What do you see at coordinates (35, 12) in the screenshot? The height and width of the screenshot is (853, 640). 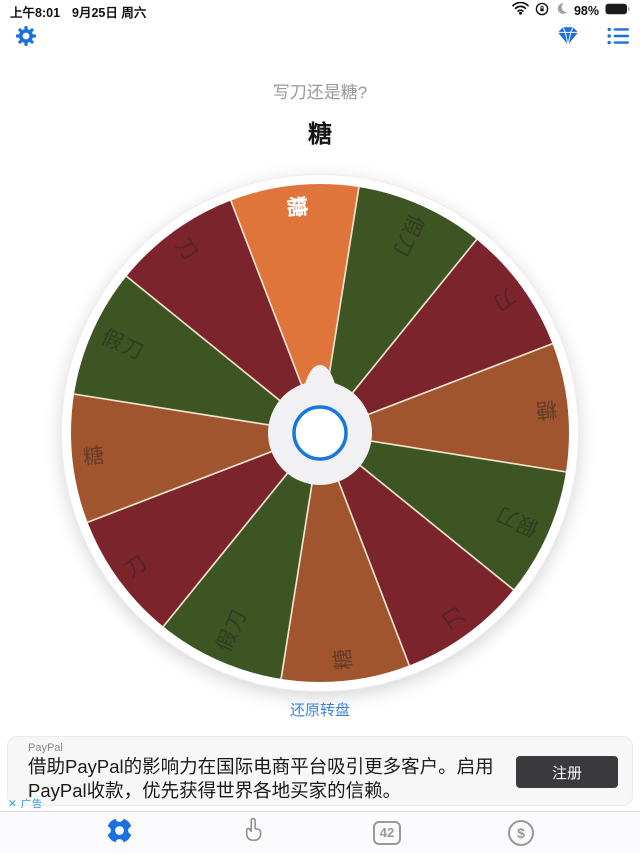 I see `status-time: 上午8:01` at bounding box center [35, 12].